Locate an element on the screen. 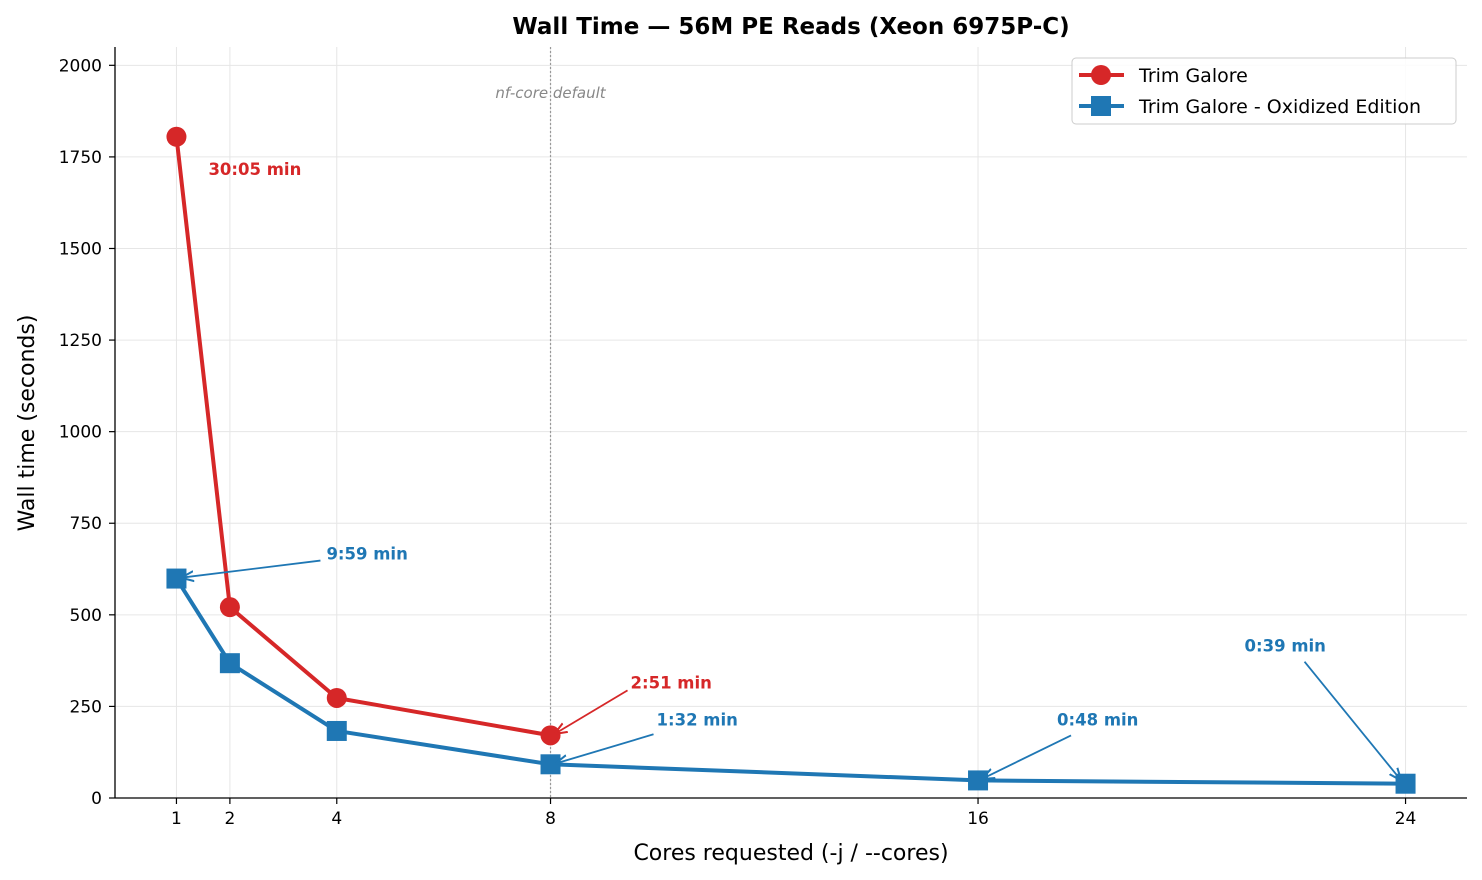 The height and width of the screenshot is (880, 1482). annotation-label: 2:51 min is located at coordinates (671, 682).